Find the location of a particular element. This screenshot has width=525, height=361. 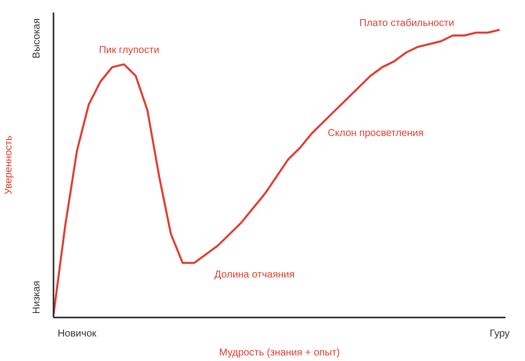

x-tick-label: Гуру is located at coordinates (500, 334).